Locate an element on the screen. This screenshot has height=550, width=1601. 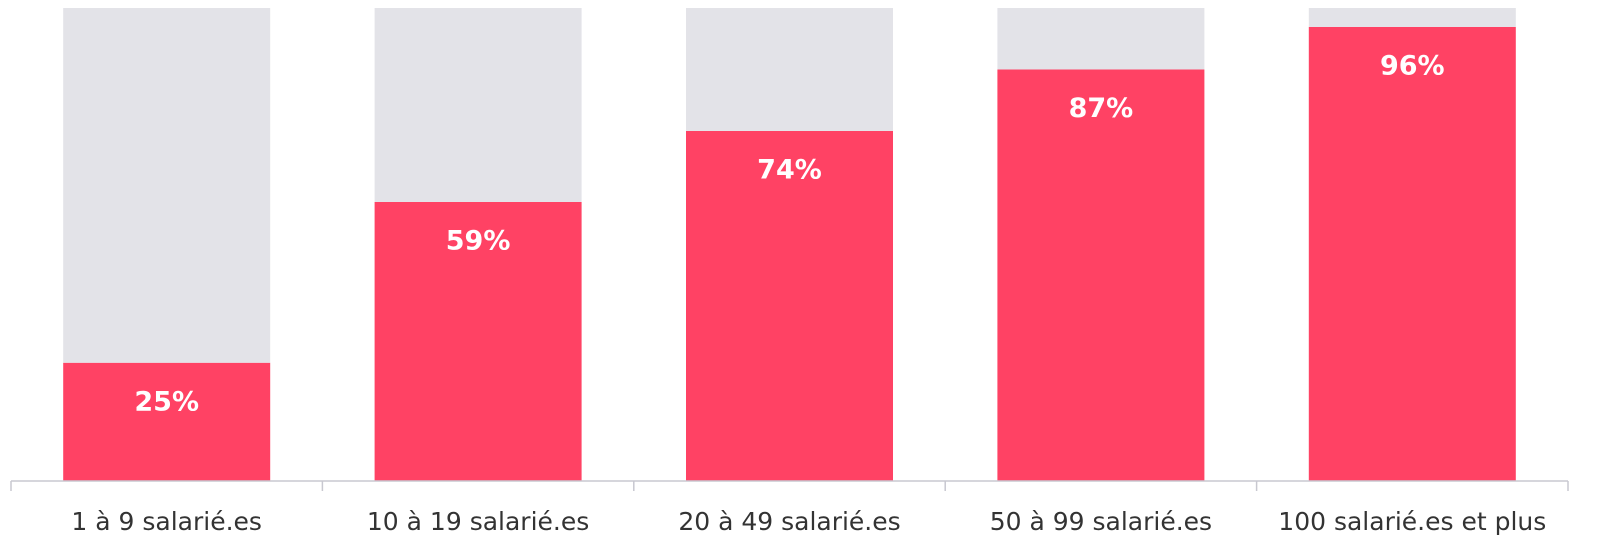
x-tick-label: 1 à 9 salarié.es is located at coordinates (166, 521).